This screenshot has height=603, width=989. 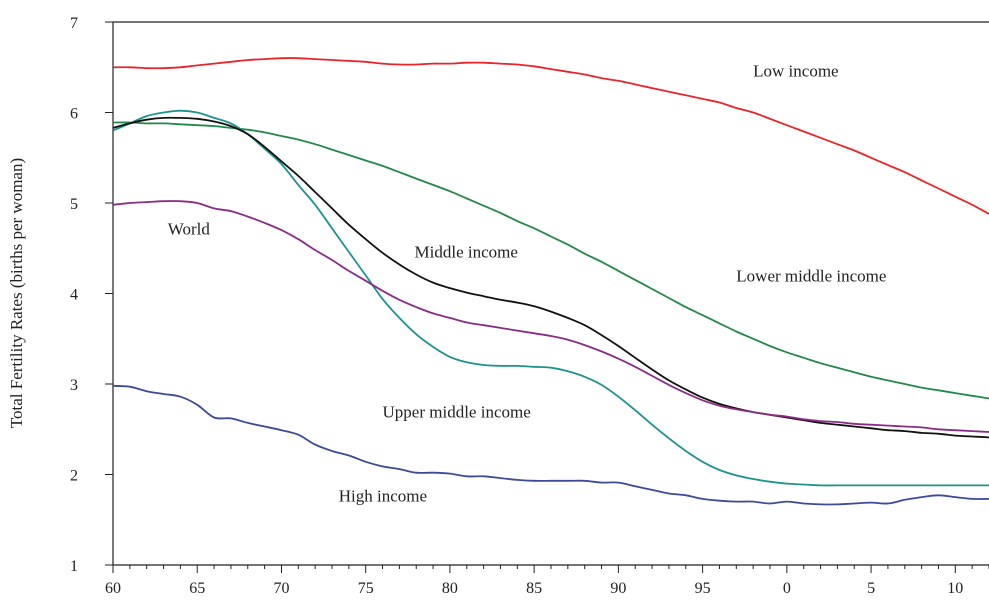 I want to click on x-tick-label: 85, so click(x=534, y=588).